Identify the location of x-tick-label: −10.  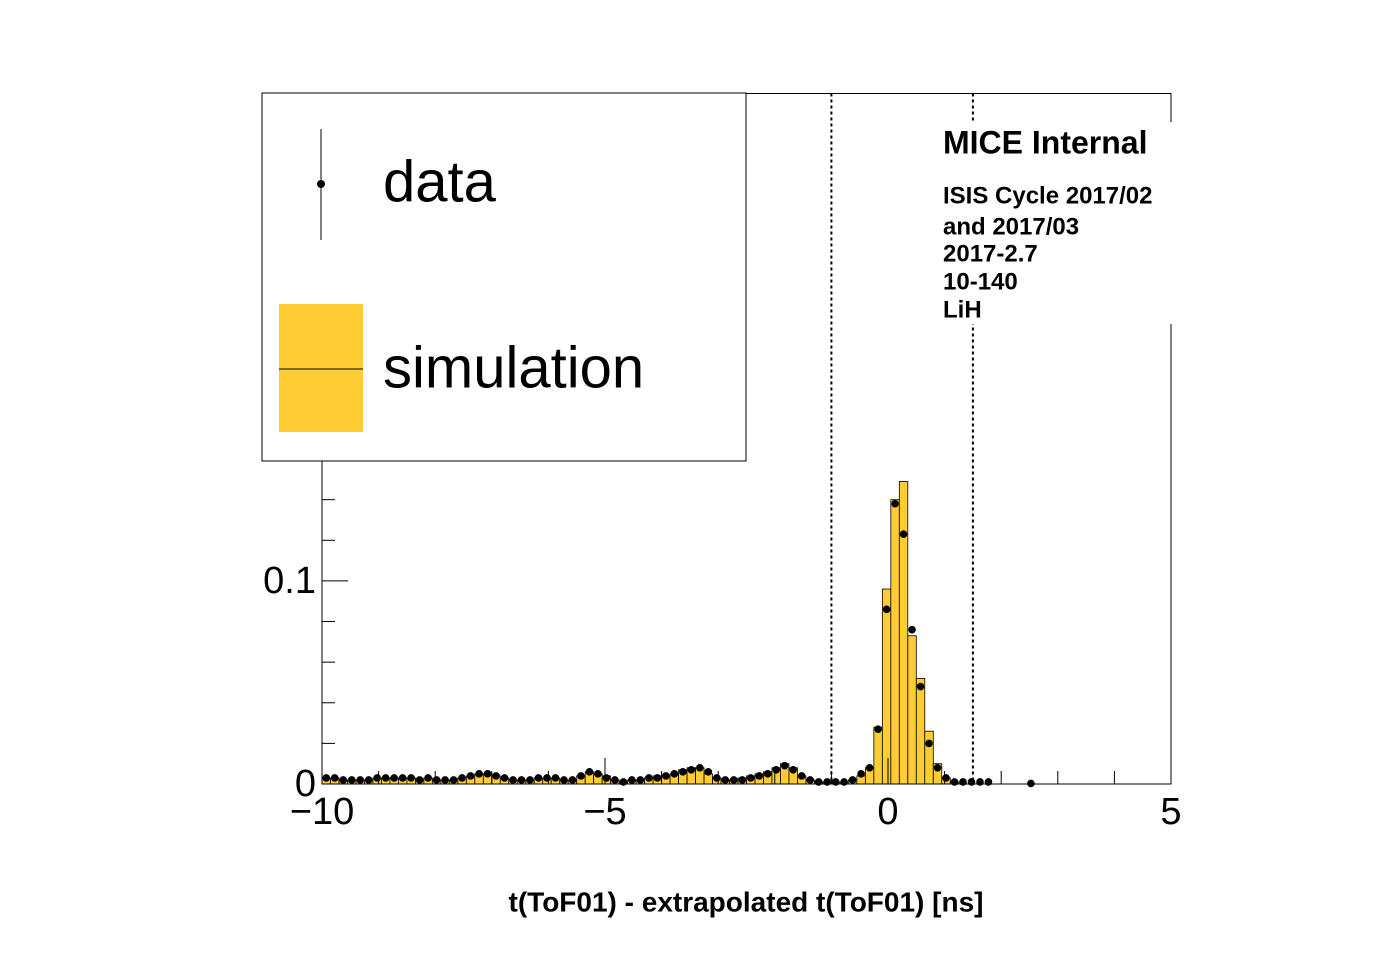
(322, 812).